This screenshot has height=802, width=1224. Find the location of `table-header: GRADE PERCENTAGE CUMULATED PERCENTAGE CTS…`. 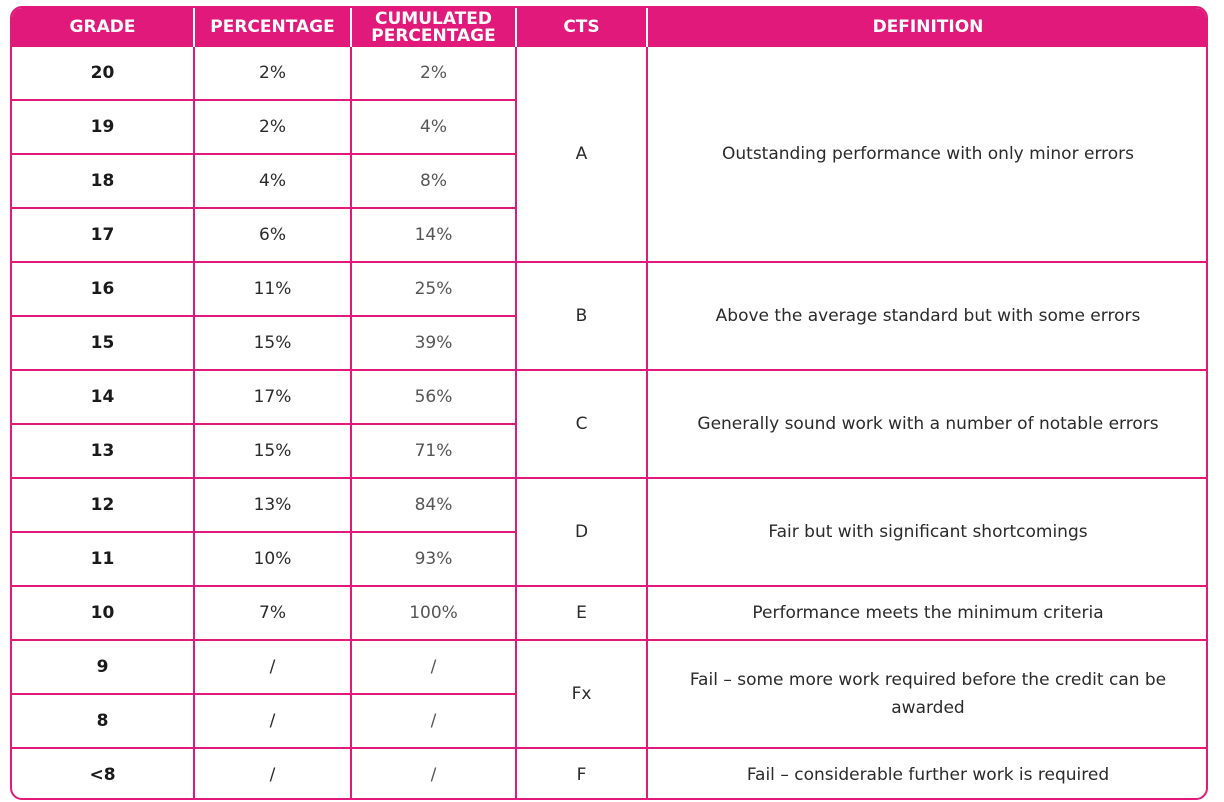

table-header: GRADE PERCENTAGE CUMULATED PERCENTAGE CTS… is located at coordinates (609, 27).